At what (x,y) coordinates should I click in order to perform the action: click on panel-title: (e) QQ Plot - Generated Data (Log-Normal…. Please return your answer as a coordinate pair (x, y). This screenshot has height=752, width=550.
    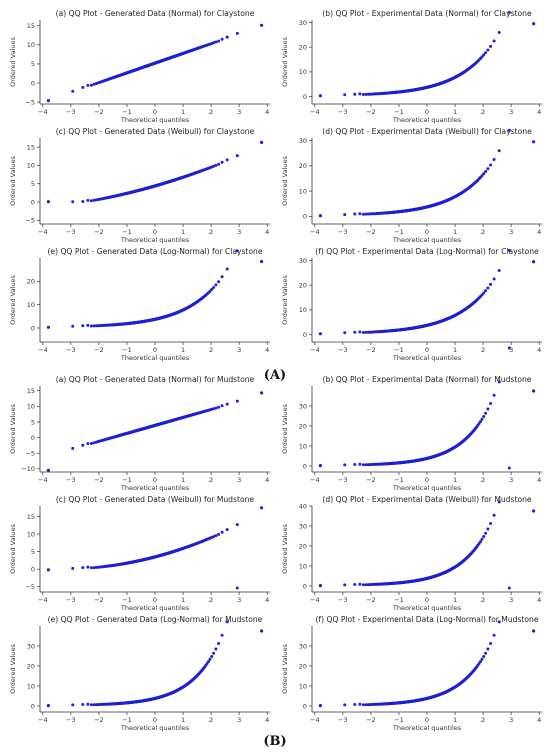
    Looking at the image, I should click on (154, 251).